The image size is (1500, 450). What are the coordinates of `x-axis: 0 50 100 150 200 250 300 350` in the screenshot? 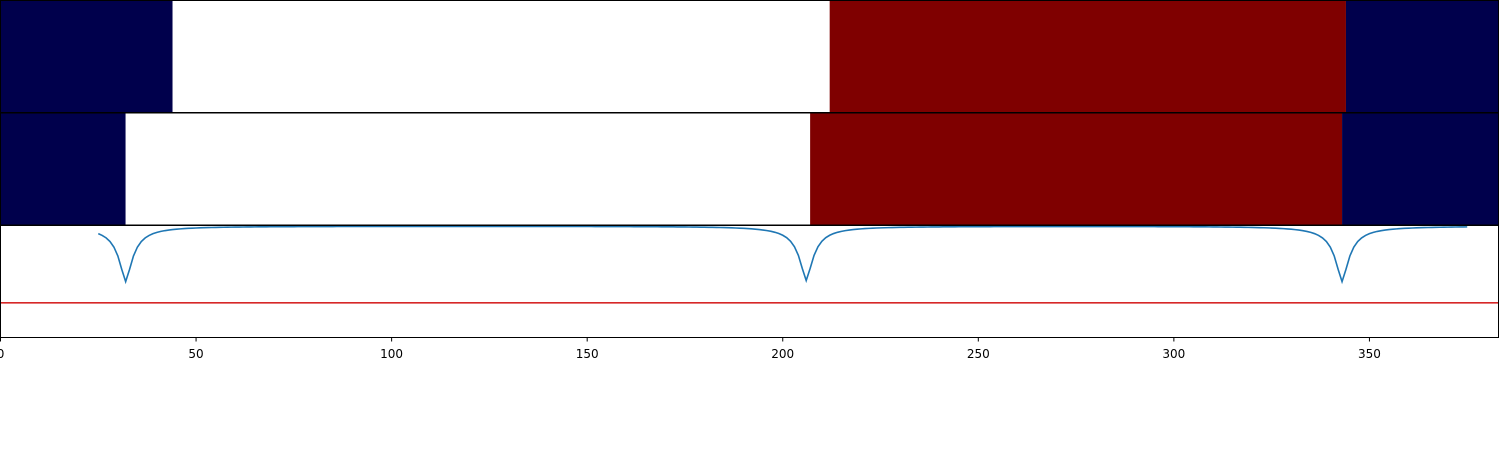 It's located at (690, 349).